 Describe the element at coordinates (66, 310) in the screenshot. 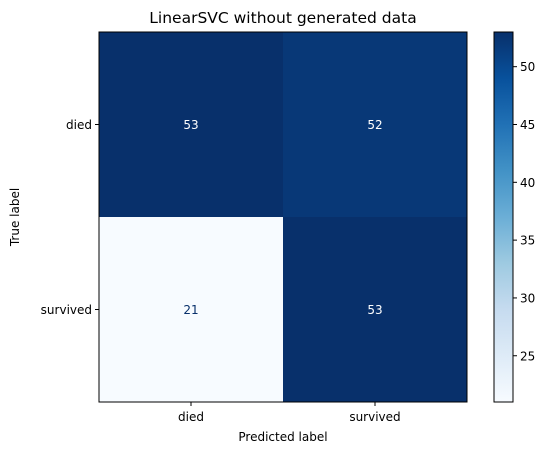

I see `y-tick-label: survived` at that location.